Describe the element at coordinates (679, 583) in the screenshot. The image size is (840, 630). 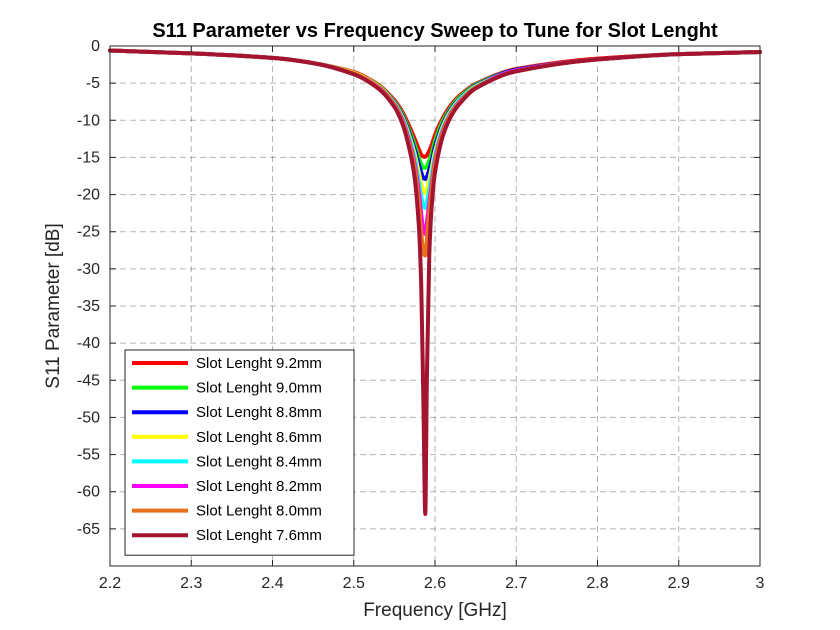
I see `x-tick-label: 2.9` at that location.